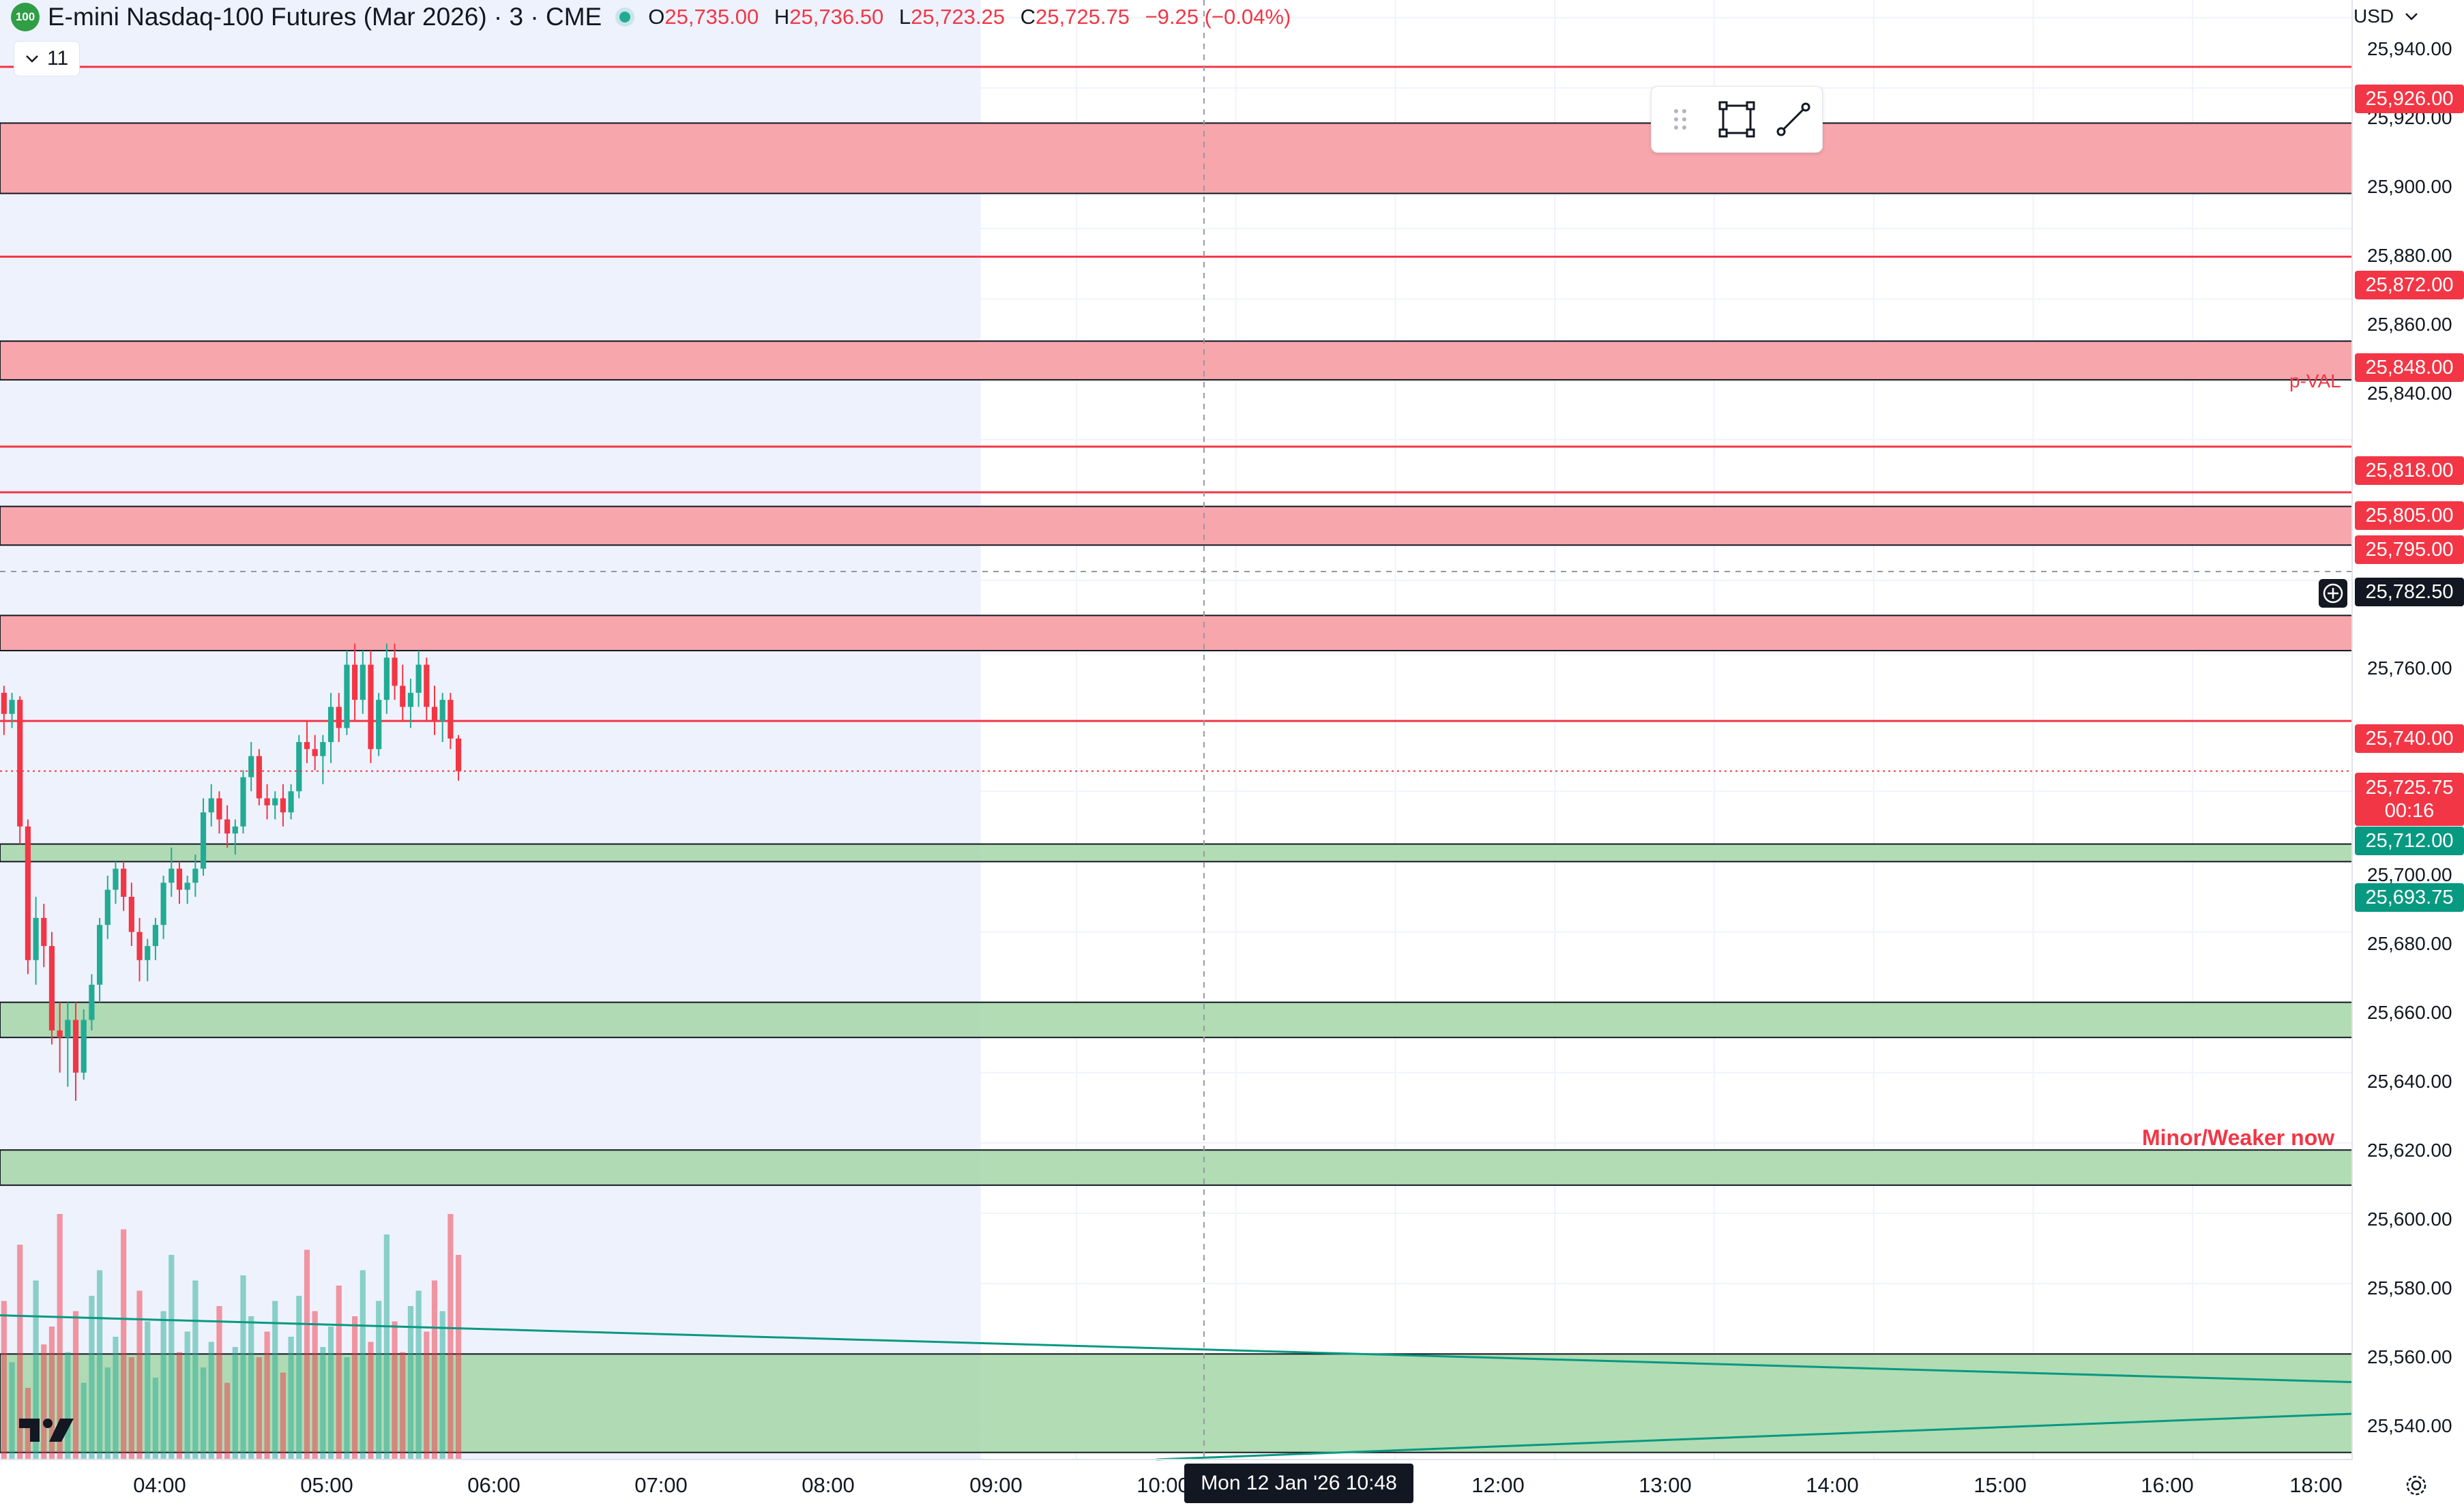  I want to click on time-axis-label: 15:00, so click(2000, 1485).